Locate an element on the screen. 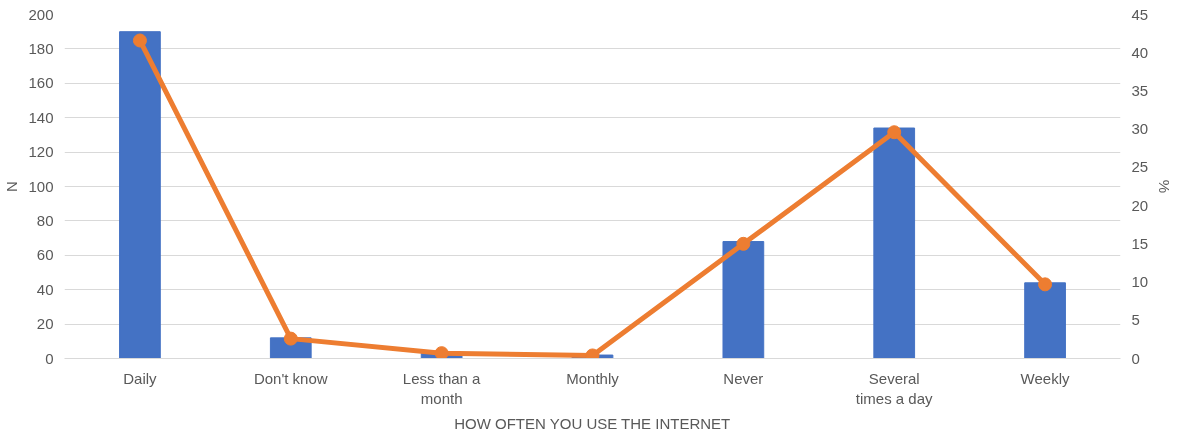 The height and width of the screenshot is (436, 1192). x-tick-label: Less than a month is located at coordinates (442, 388).